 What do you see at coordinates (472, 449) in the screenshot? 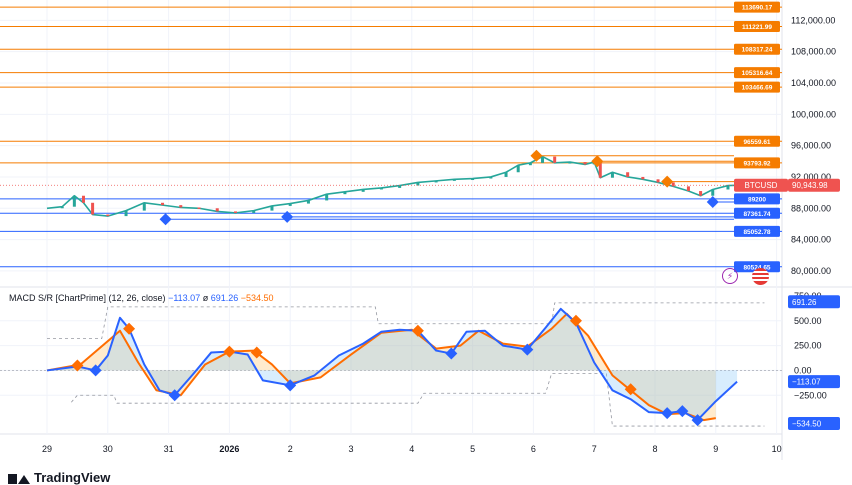
I see `x-tick-label: 5` at bounding box center [472, 449].